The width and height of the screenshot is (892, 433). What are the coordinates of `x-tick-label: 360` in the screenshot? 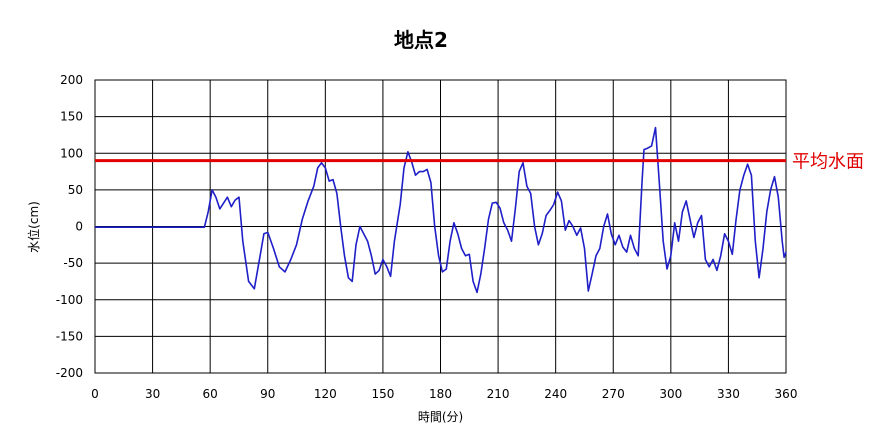 It's located at (786, 394).